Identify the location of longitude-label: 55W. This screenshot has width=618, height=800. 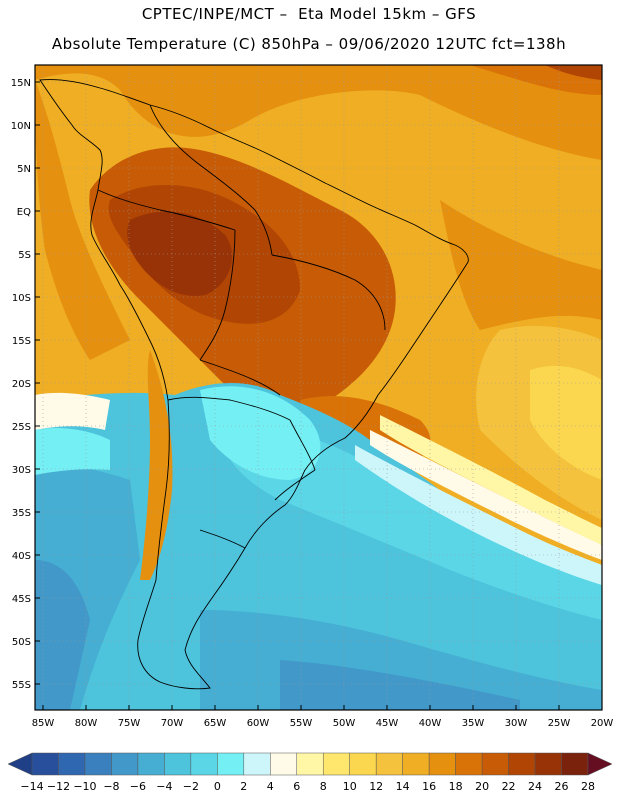
(301, 723).